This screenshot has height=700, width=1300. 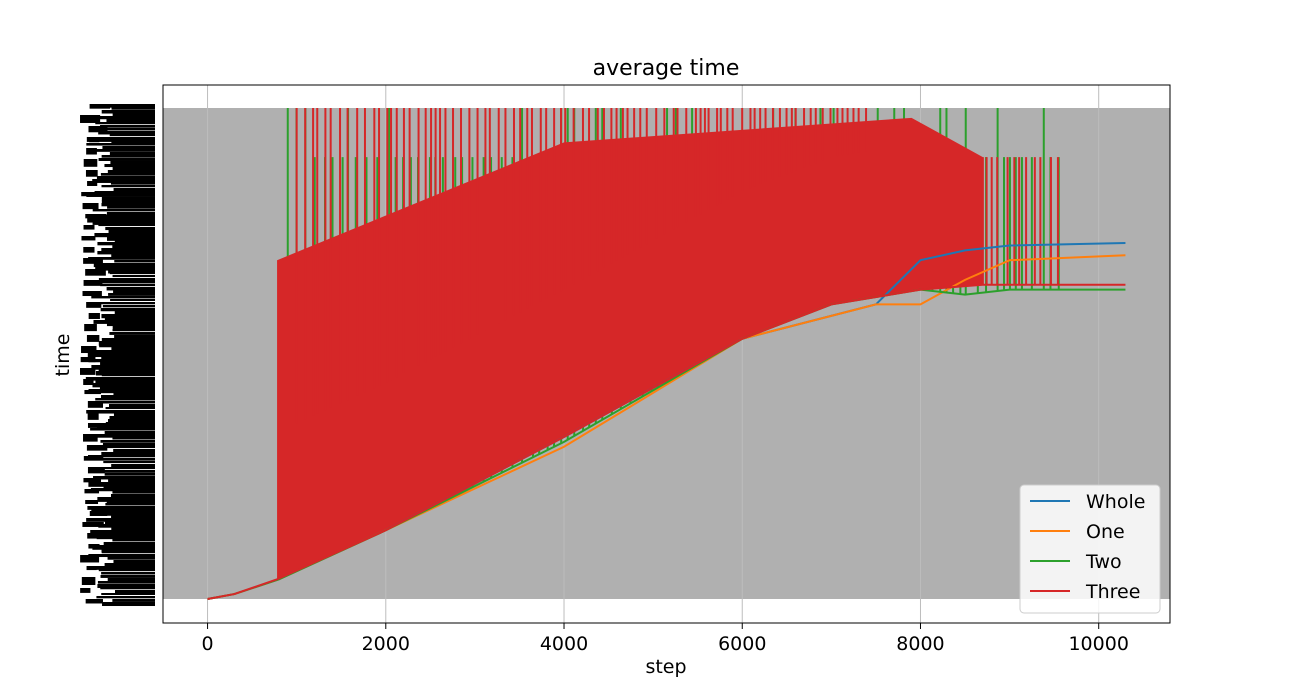 I want to click on x-tick-label: 10000, so click(x=1098, y=644).